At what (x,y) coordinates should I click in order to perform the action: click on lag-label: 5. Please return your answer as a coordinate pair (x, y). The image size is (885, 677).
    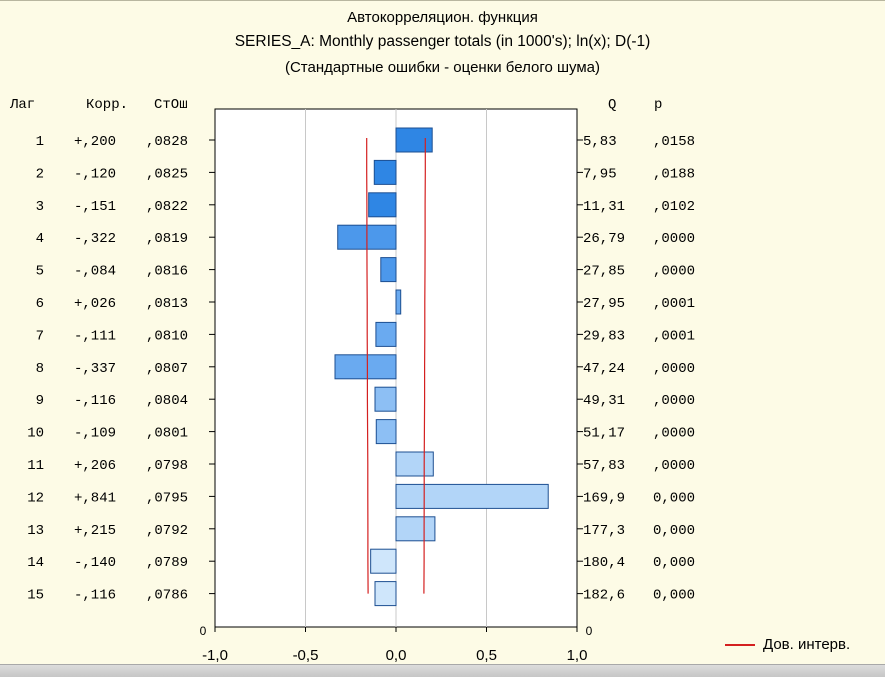
    Looking at the image, I should click on (40, 272).